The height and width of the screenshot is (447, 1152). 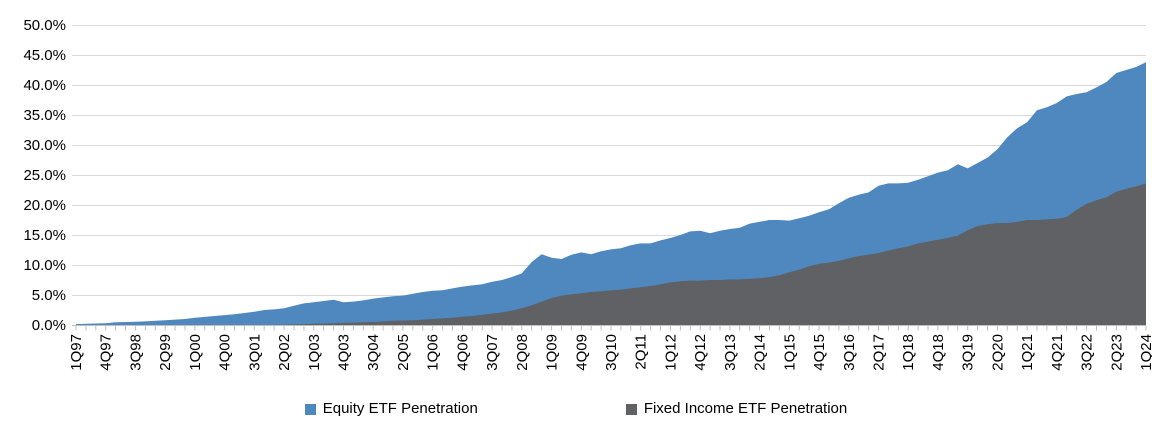 I want to click on x-axis-label: 2Q99, so click(x=165, y=352).